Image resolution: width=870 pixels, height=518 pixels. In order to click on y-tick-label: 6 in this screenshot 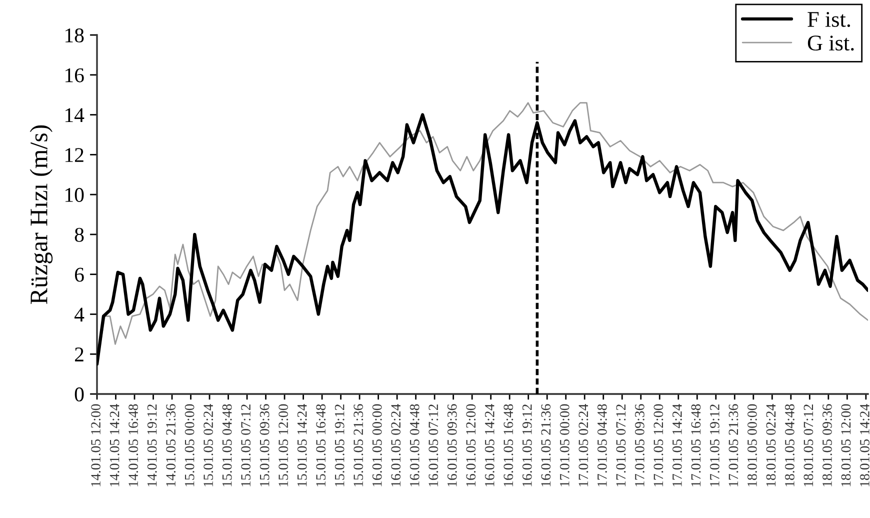, I will do `click(79, 275)`.